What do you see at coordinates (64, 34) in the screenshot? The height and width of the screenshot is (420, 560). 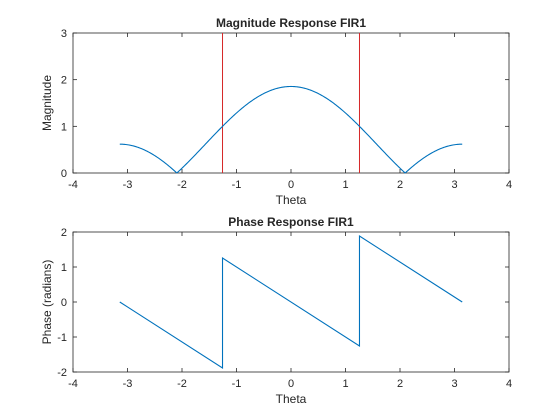 I see `y-tick-label: 3` at bounding box center [64, 34].